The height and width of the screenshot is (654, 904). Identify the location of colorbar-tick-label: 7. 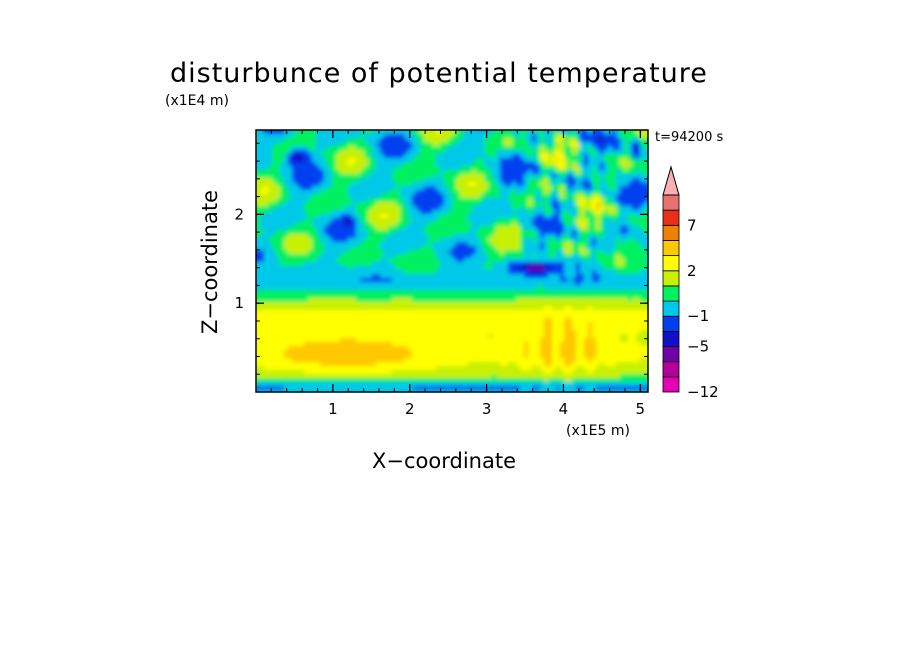
(692, 225).